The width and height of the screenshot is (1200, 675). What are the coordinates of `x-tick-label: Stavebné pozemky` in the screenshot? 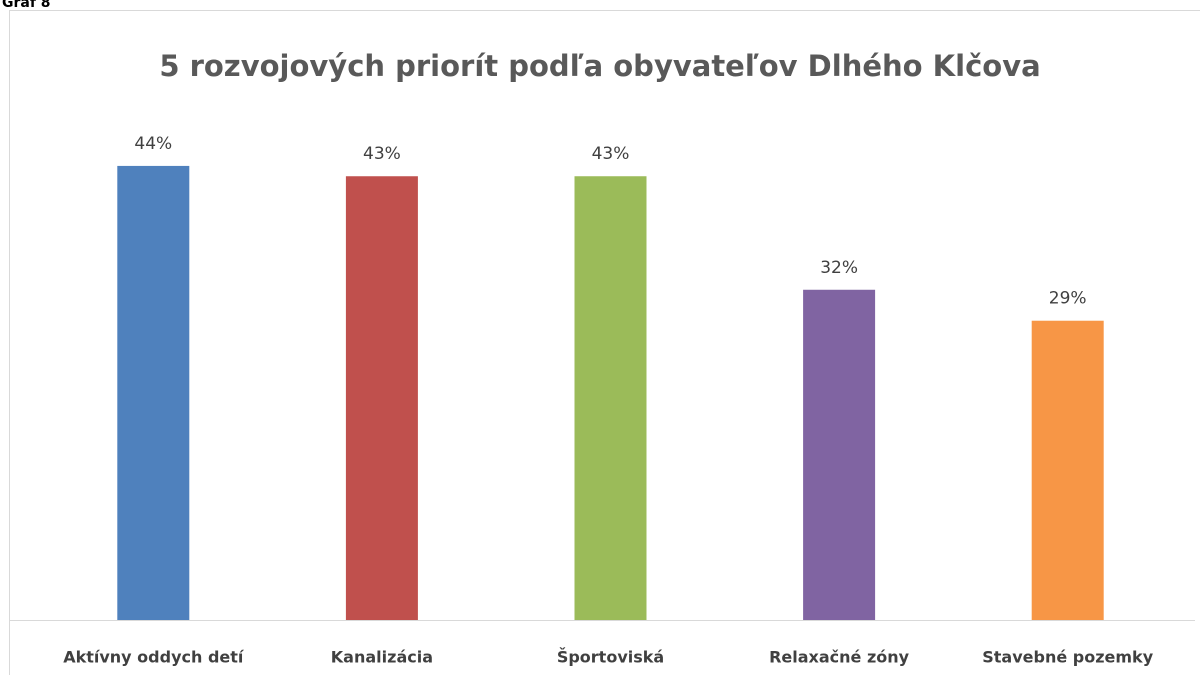 It's located at (1067, 657).